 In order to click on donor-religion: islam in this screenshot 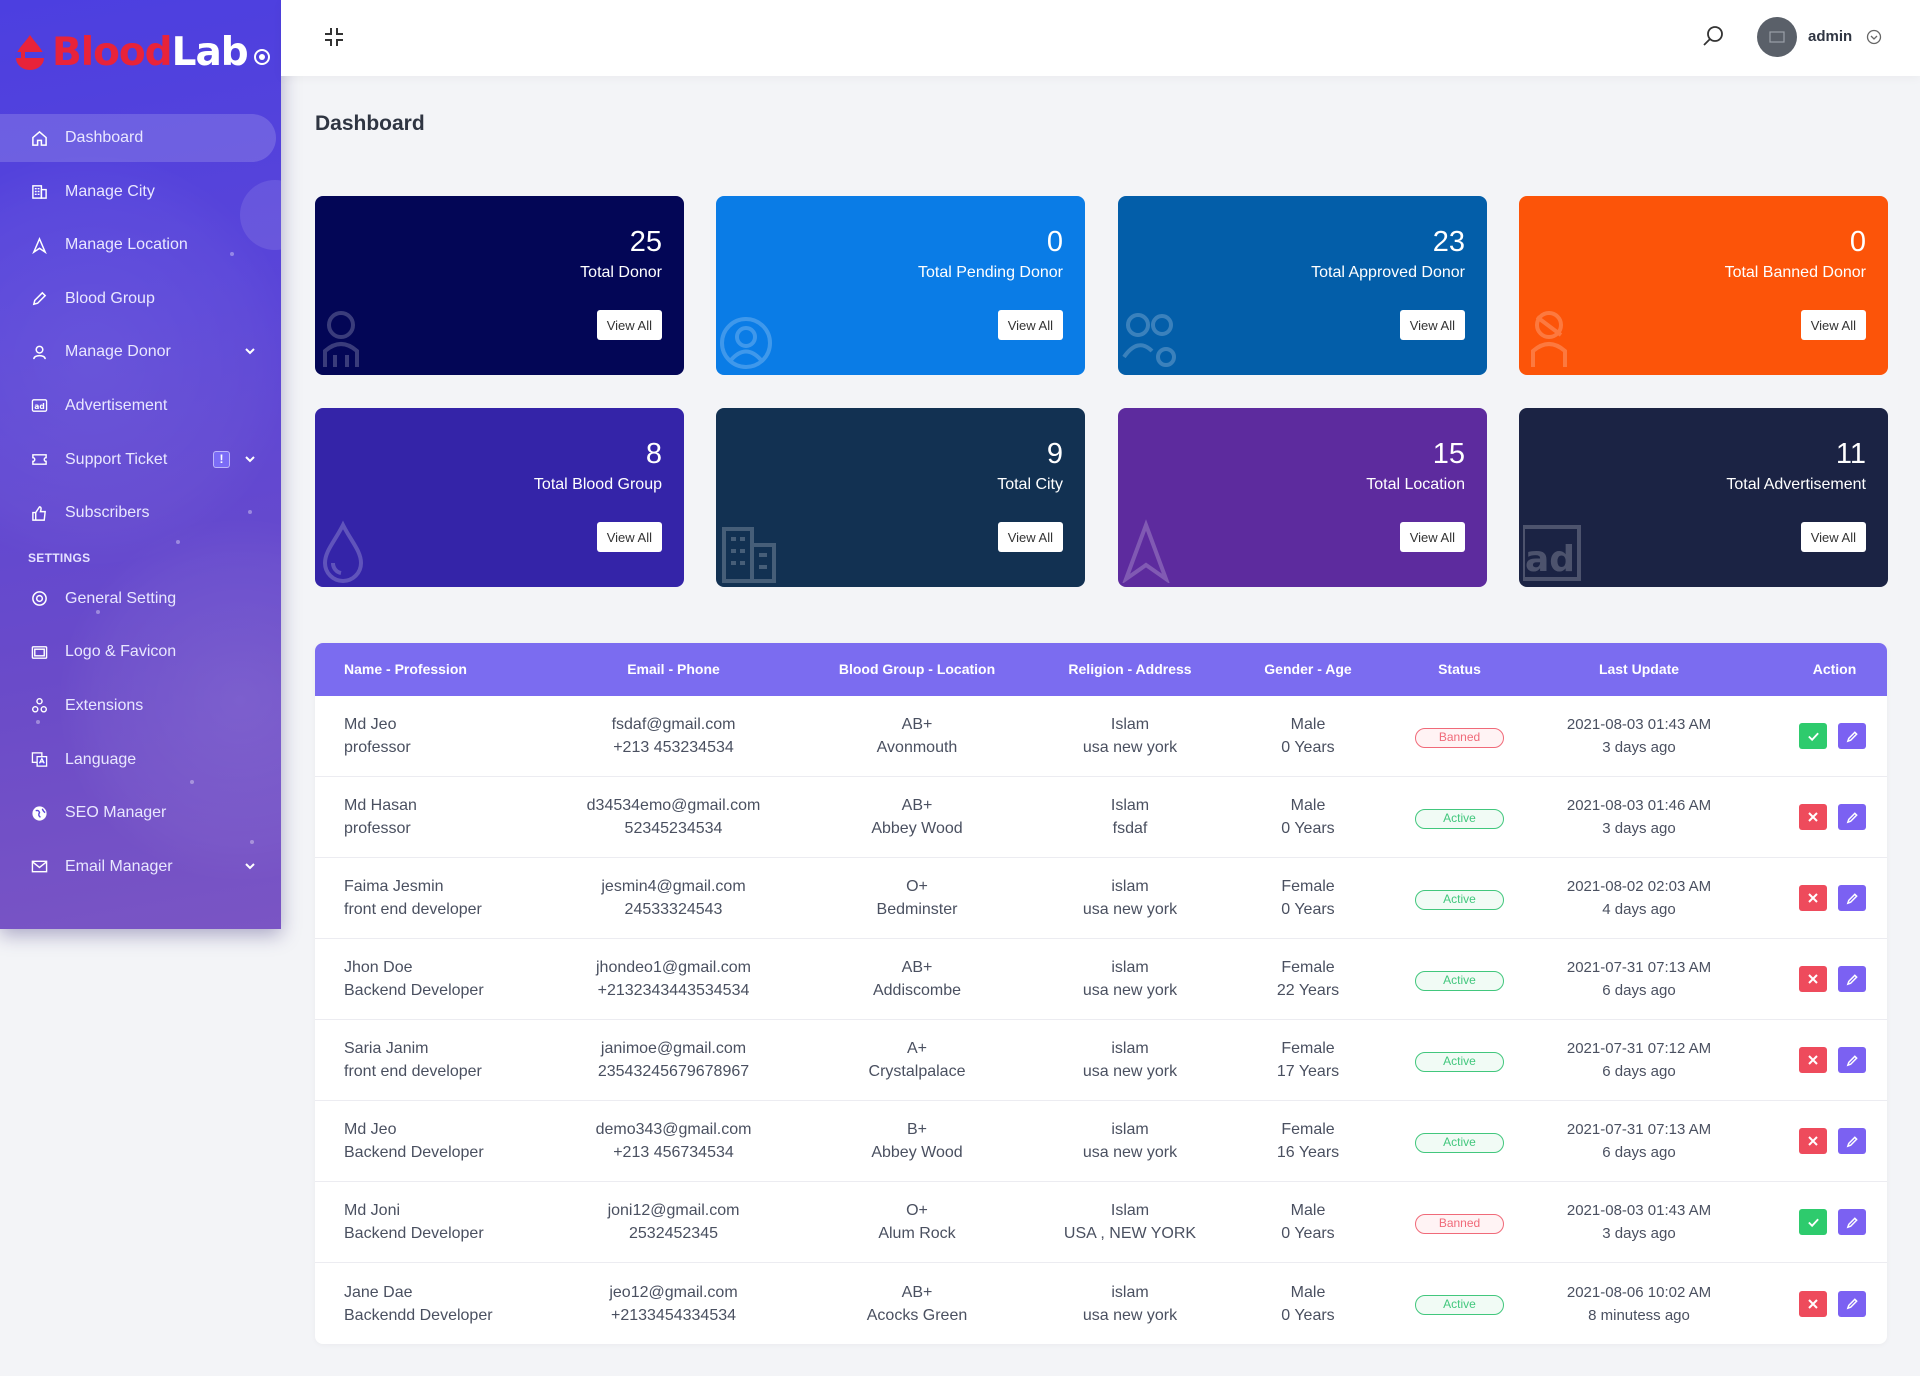, I will do `click(1130, 1292)`.